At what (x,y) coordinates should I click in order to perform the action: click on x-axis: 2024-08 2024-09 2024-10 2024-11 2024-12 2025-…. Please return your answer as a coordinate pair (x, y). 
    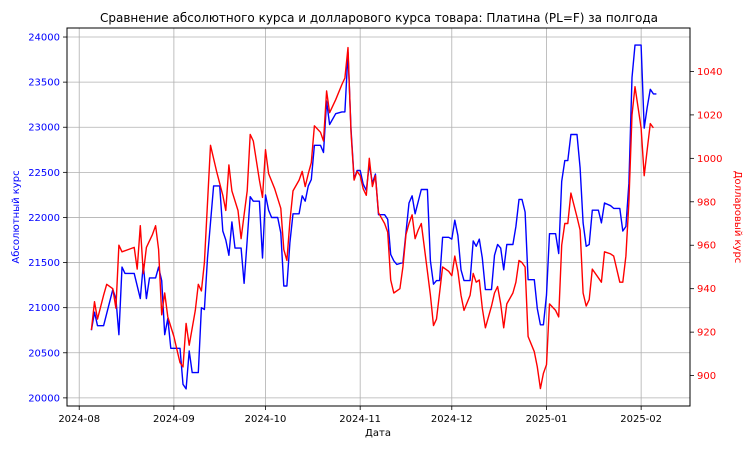
    Looking at the image, I should click on (360, 415).